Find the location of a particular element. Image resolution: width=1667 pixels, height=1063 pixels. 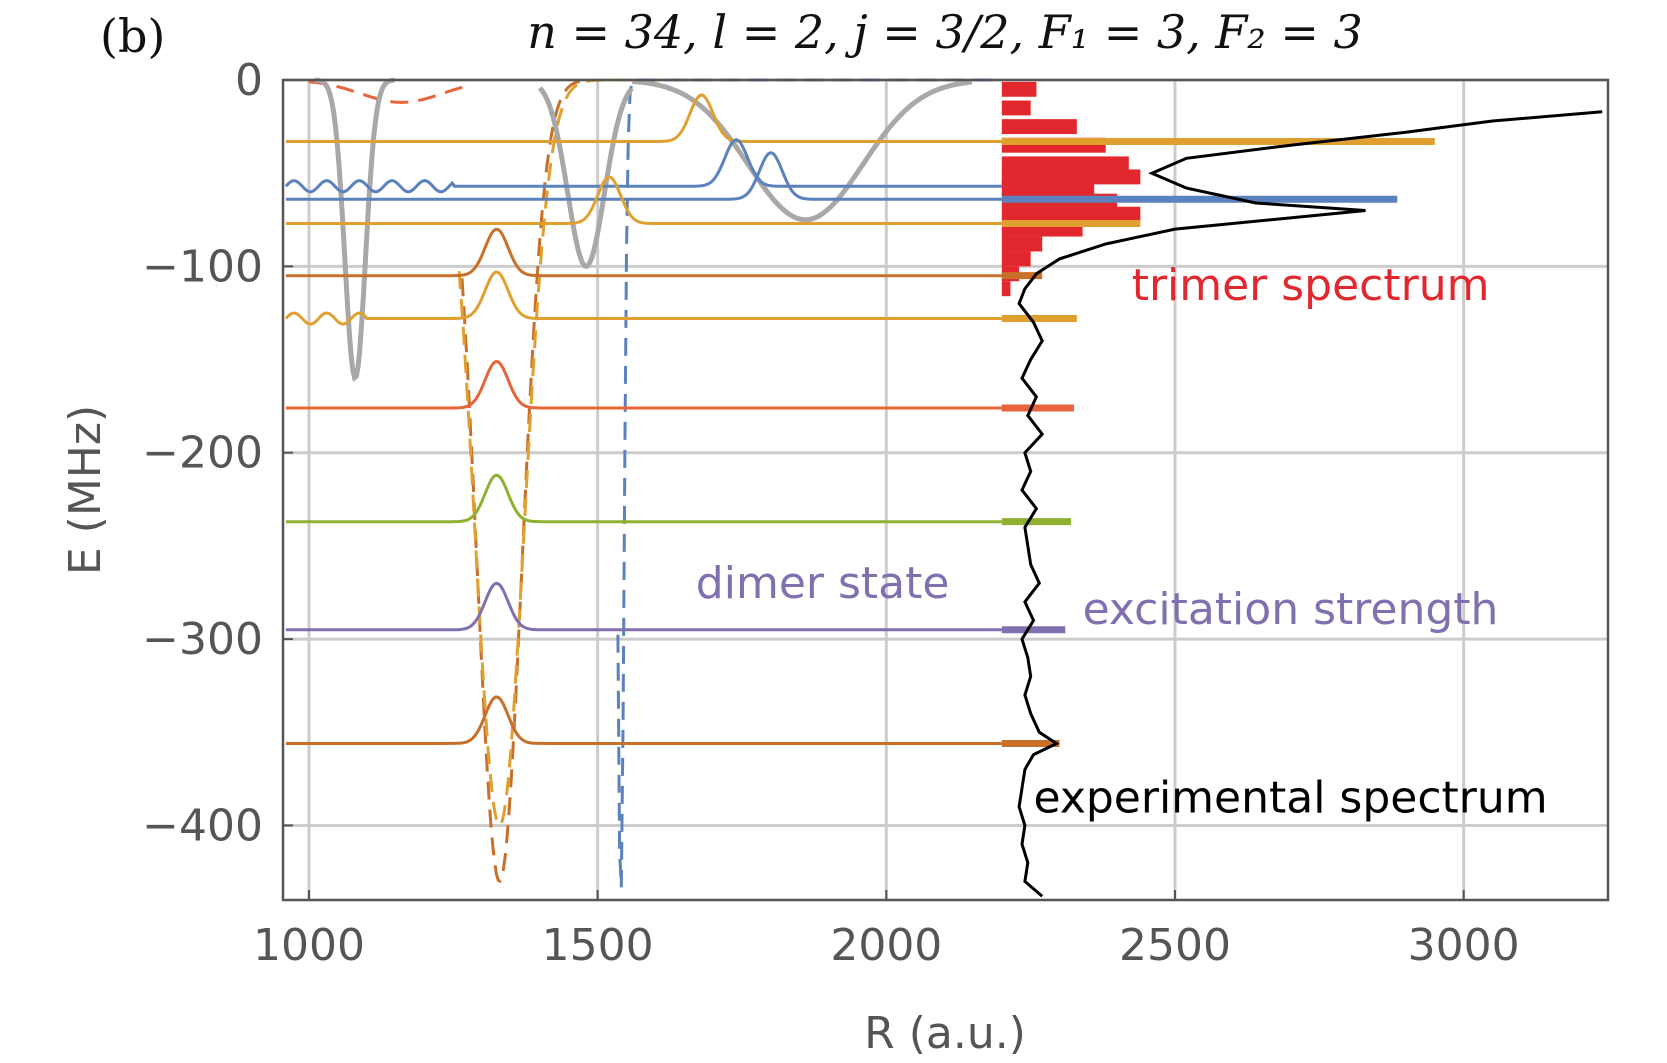

annotation-label: trimer spectrum is located at coordinates (1311, 285).